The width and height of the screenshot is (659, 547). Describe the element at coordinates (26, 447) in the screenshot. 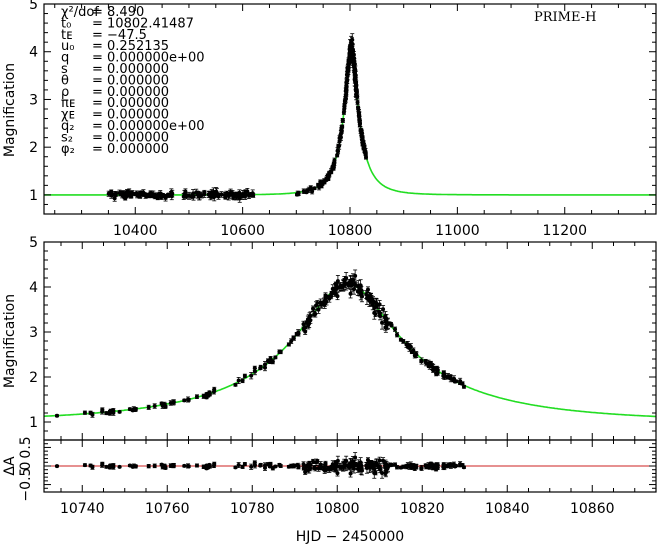

I see `y-tick-label: 0.5` at that location.